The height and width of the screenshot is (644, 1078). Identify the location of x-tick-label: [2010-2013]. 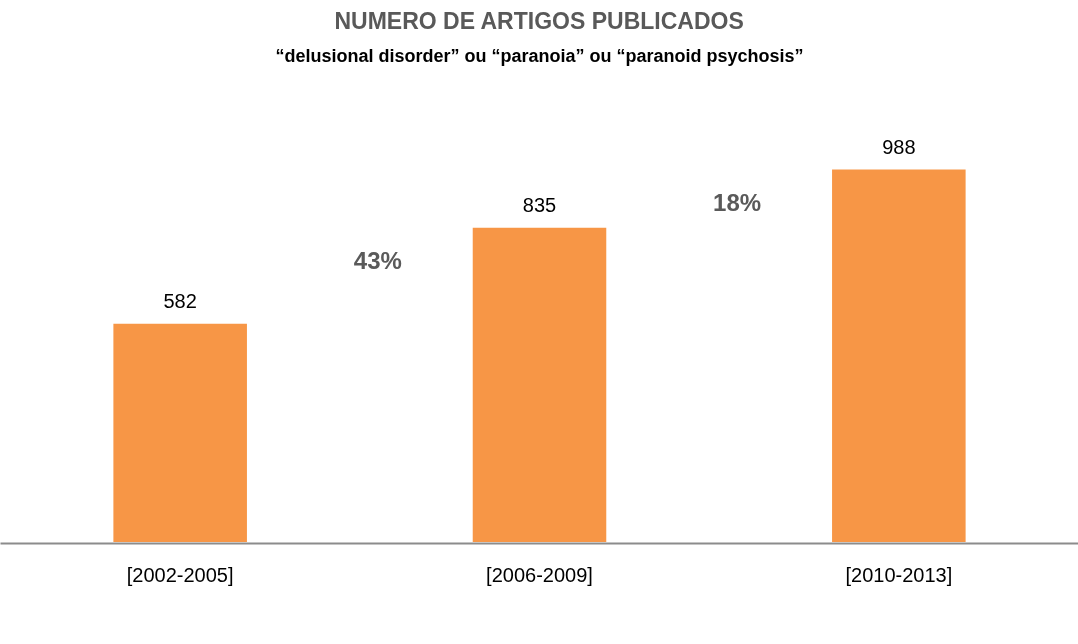
(899, 574).